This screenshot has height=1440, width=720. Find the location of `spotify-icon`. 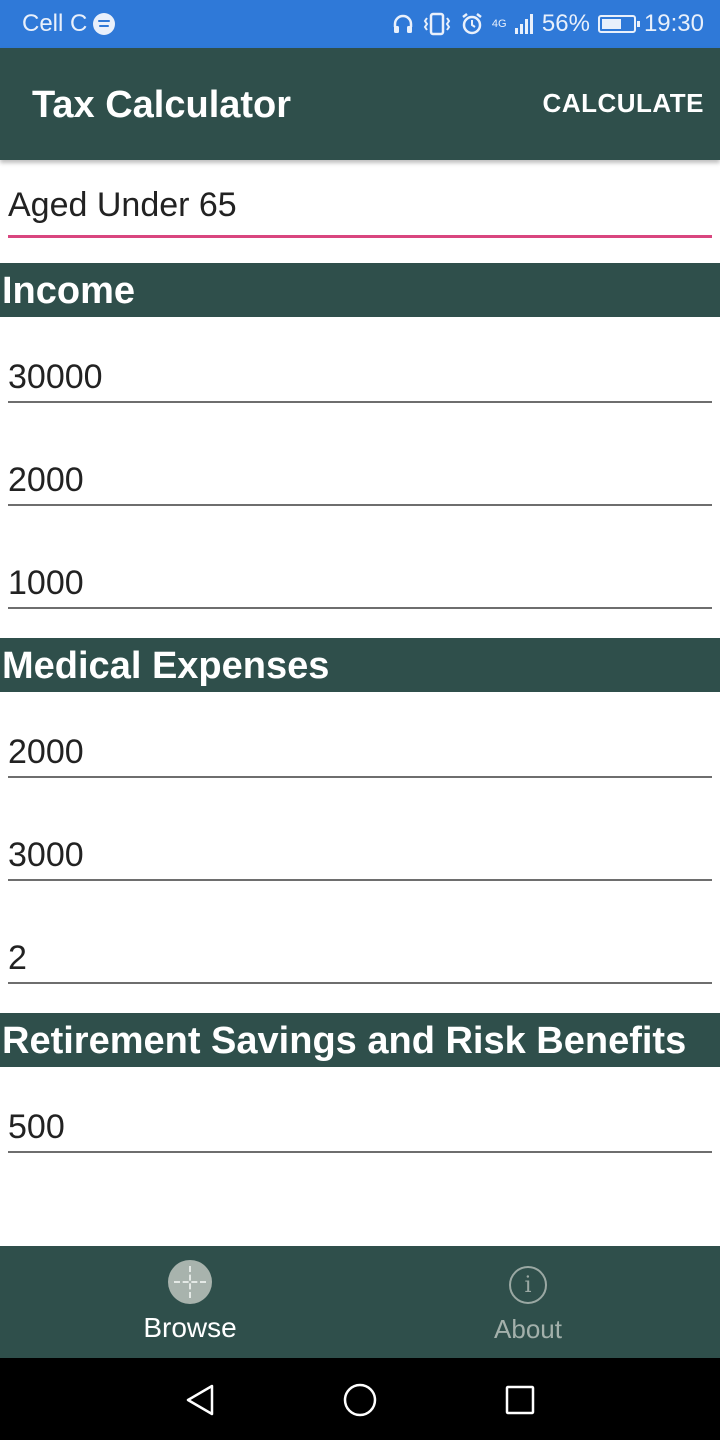

spotify-icon is located at coordinates (104, 24).